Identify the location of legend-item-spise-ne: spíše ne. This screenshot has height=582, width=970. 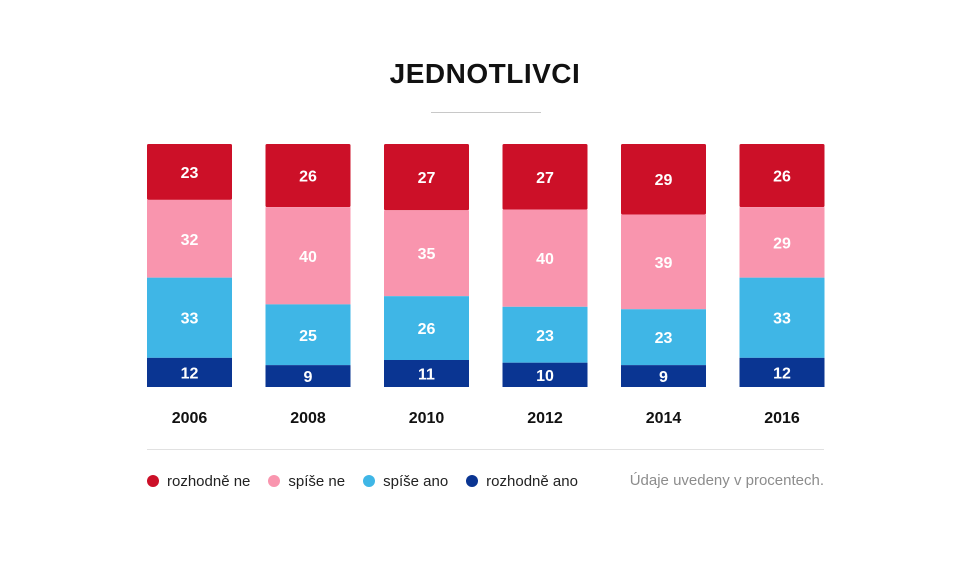
(306, 481).